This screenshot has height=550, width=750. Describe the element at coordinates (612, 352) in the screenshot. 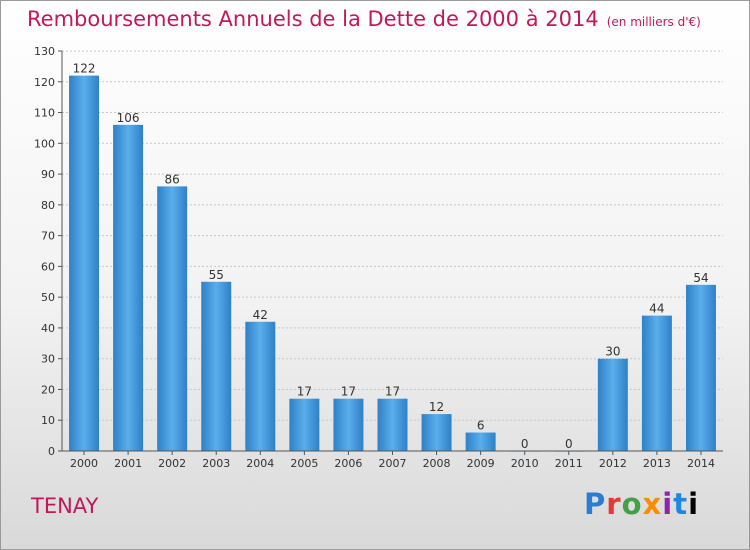

I see `value-label: 30` at that location.